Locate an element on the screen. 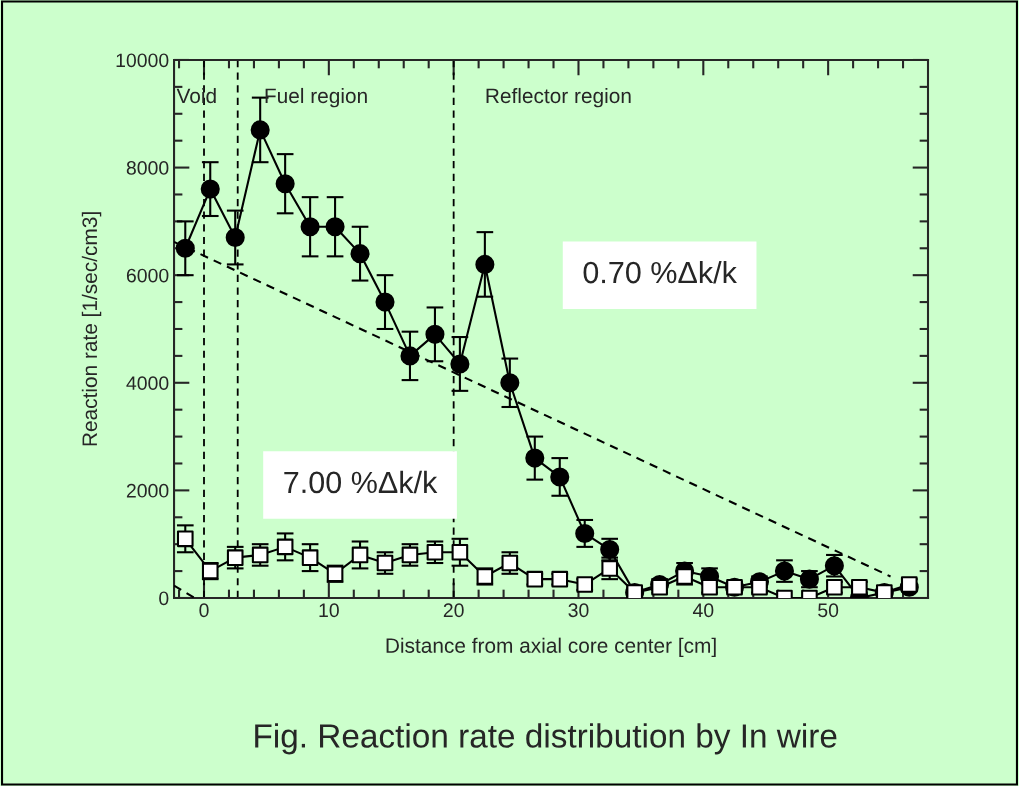 This screenshot has height=786, width=1019. y-axis-title: Reaction rate [1/sec/cm3] is located at coordinates (91, 329).